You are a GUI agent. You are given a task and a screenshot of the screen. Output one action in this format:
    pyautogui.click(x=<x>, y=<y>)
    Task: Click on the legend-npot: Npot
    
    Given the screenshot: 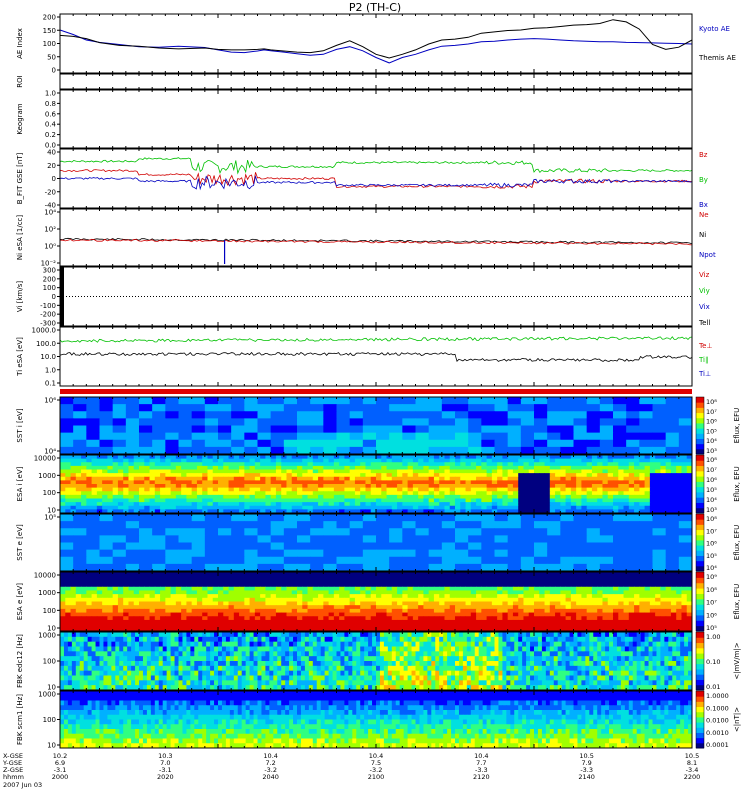 What is the action you would take?
    pyautogui.click(x=707, y=255)
    